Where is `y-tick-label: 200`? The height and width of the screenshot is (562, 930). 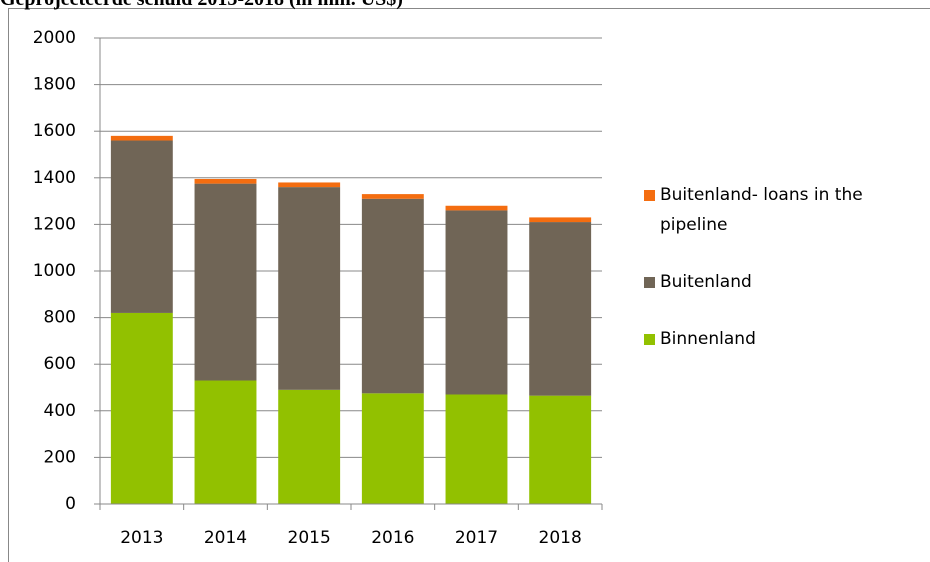 y-tick-label: 200 is located at coordinates (60, 457).